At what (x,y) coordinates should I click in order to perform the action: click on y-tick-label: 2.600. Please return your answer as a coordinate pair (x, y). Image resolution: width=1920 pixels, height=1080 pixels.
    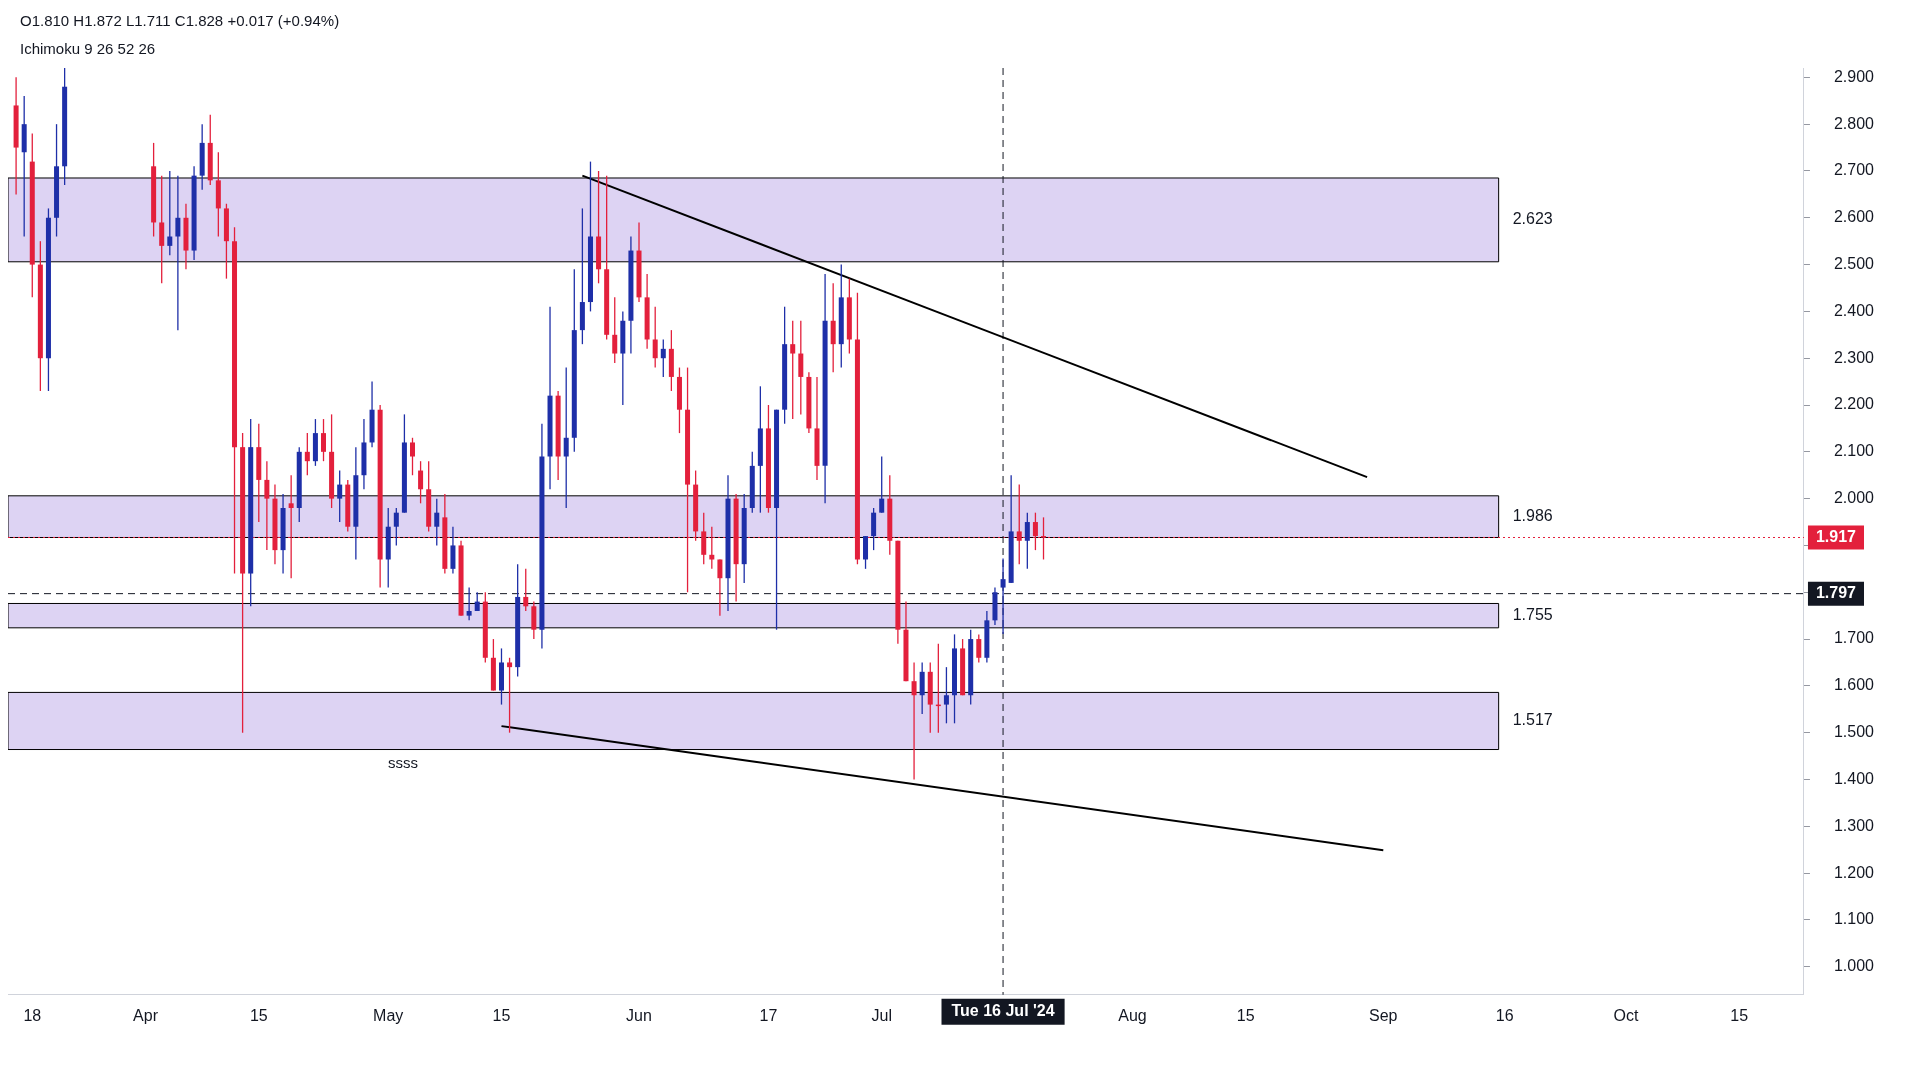
    Looking at the image, I should click on (1854, 217).